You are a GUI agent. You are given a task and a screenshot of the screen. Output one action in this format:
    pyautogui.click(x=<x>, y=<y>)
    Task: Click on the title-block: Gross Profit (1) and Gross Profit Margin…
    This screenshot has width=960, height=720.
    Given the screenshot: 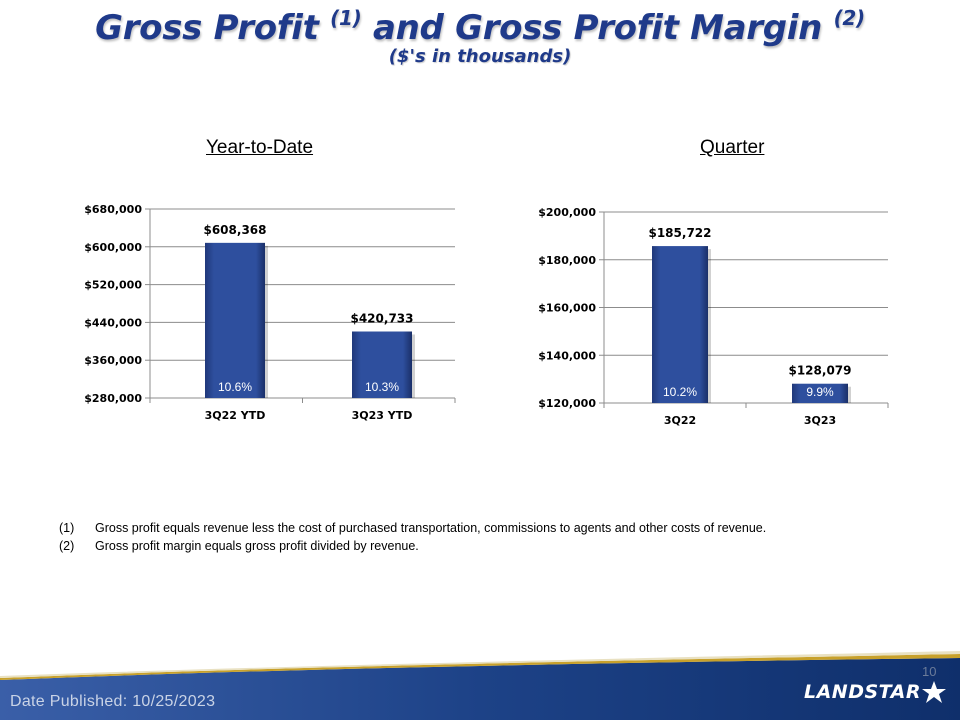 What is the action you would take?
    pyautogui.click(x=480, y=36)
    